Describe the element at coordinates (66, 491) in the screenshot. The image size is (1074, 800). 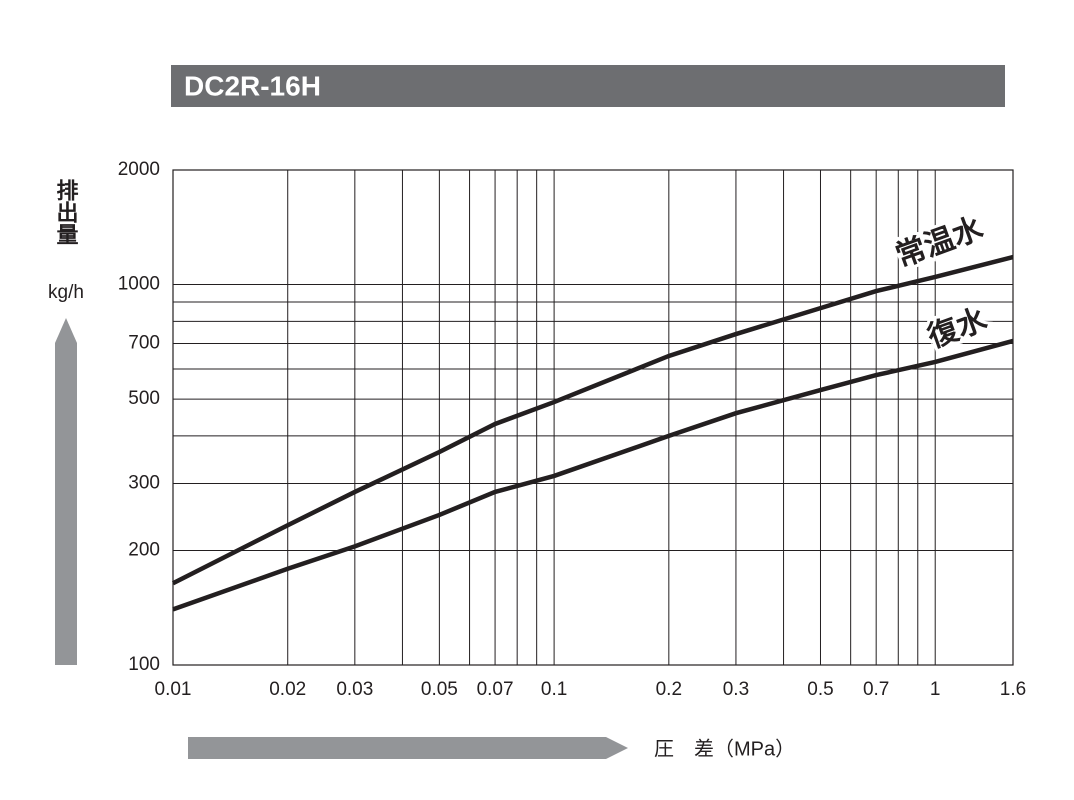
I see `y-arrow` at that location.